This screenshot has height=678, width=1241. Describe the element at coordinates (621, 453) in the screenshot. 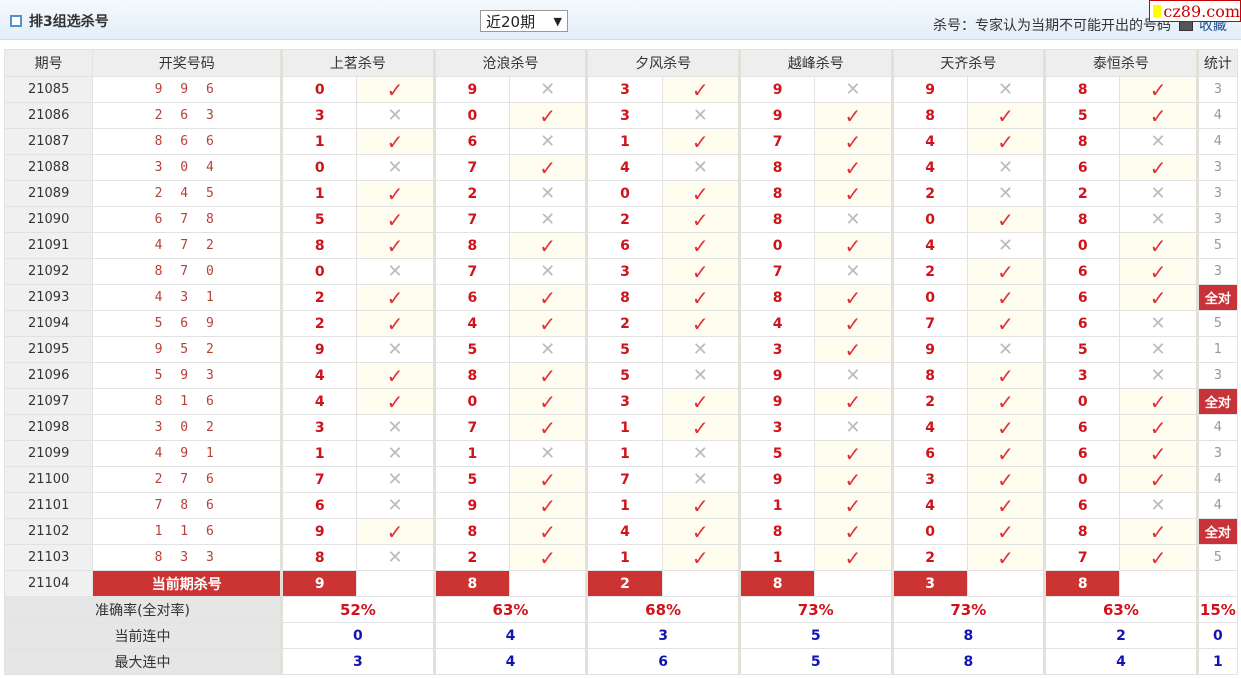

I see `table-row: 21099 4 9 1 1 ✕ 1 ✕ 1 ✕ 5 ✓ 6 ✓ 6 ✓ 3` at that location.